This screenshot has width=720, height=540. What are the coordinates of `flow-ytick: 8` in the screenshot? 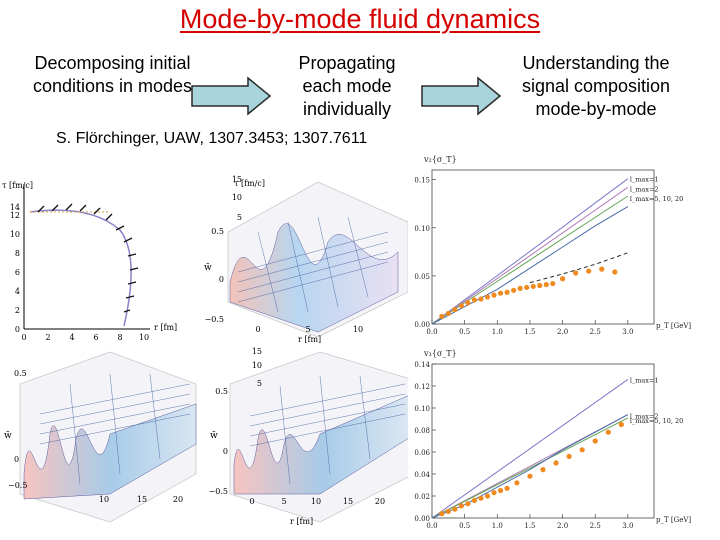 It's located at (17, 253).